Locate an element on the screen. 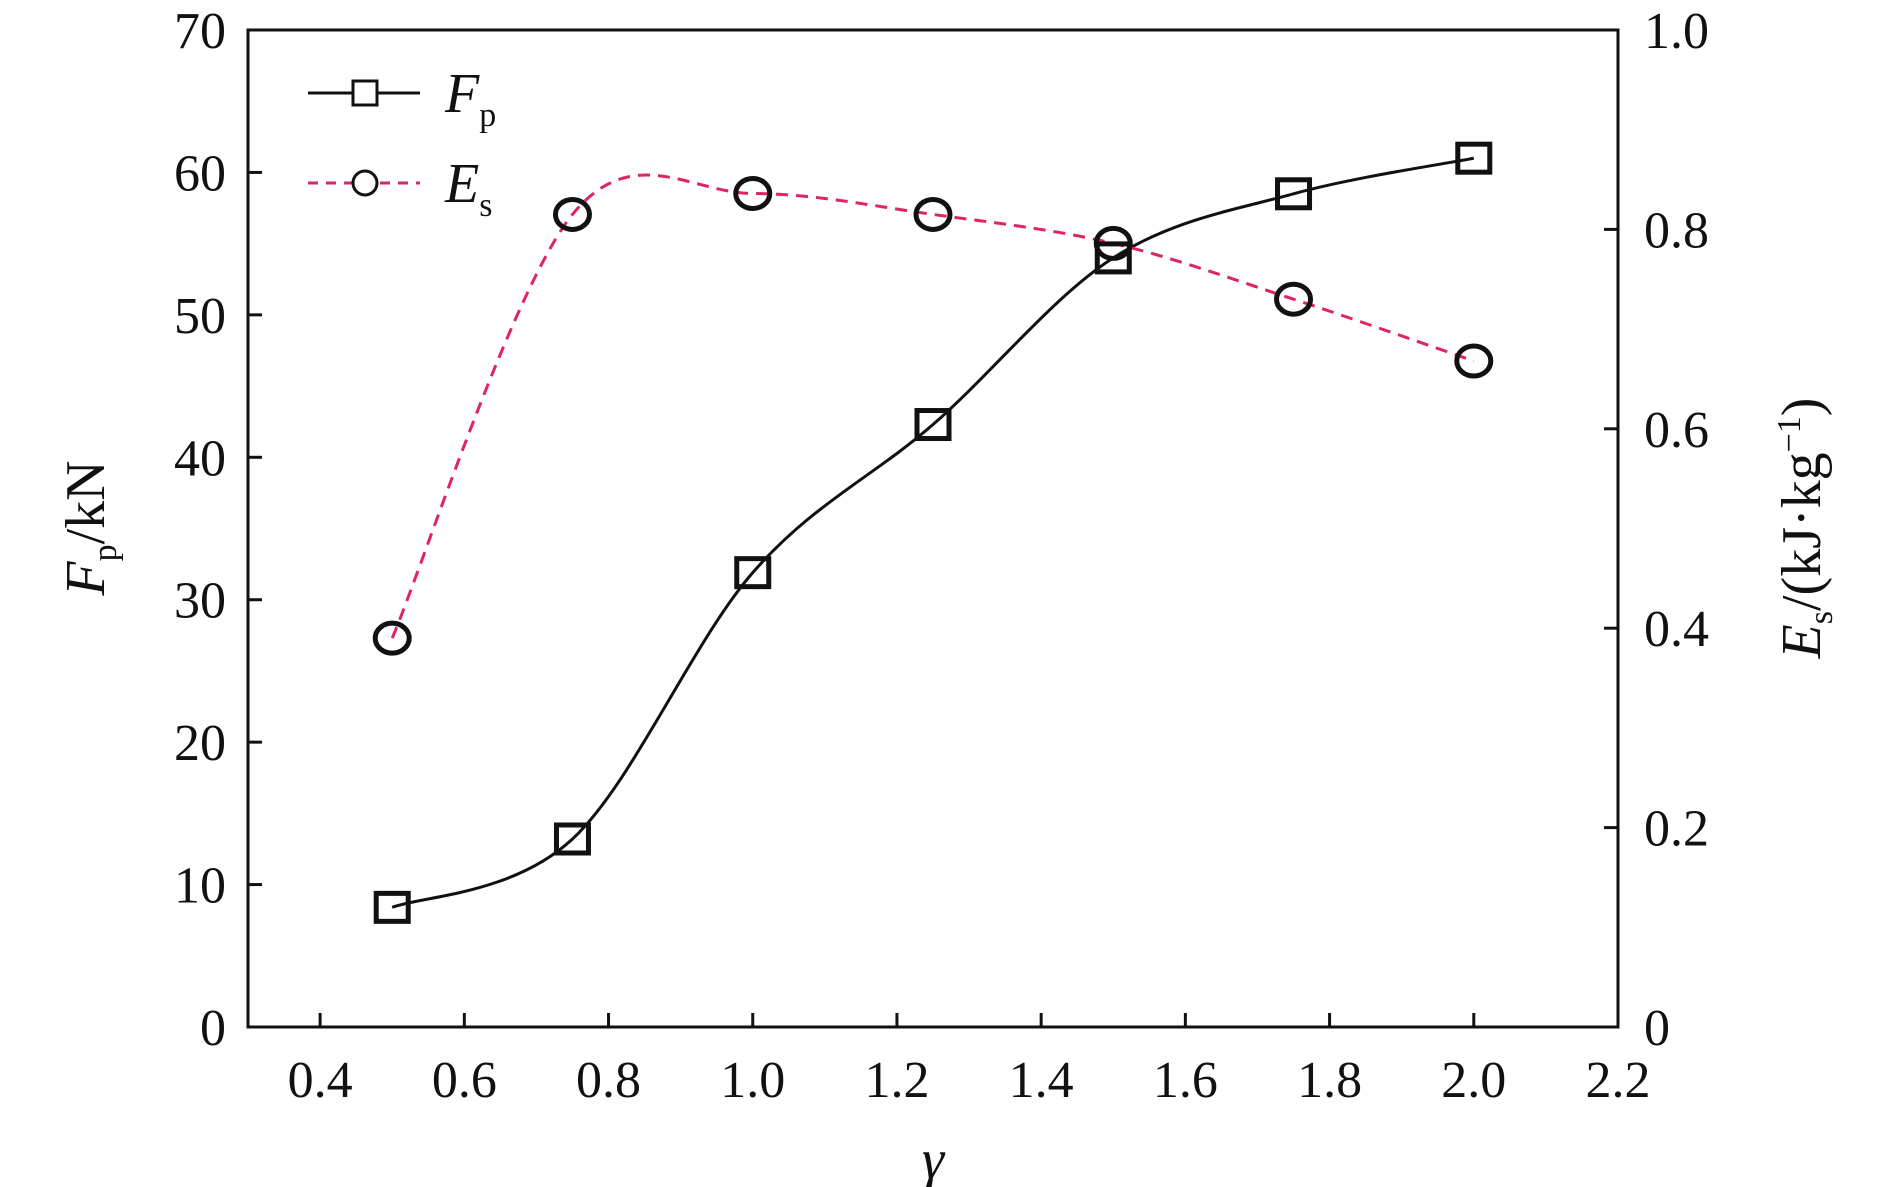  left-y-axis-title: Fp/kN is located at coordinates (89, 528).